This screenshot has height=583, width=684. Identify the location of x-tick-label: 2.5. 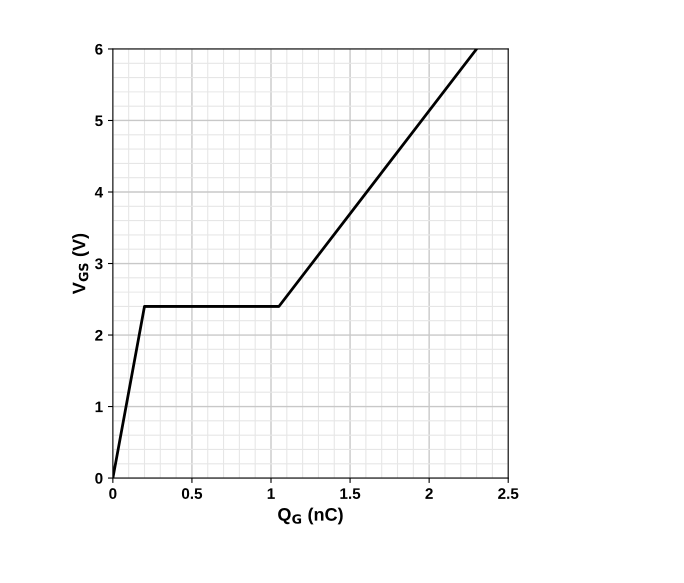
(508, 494).